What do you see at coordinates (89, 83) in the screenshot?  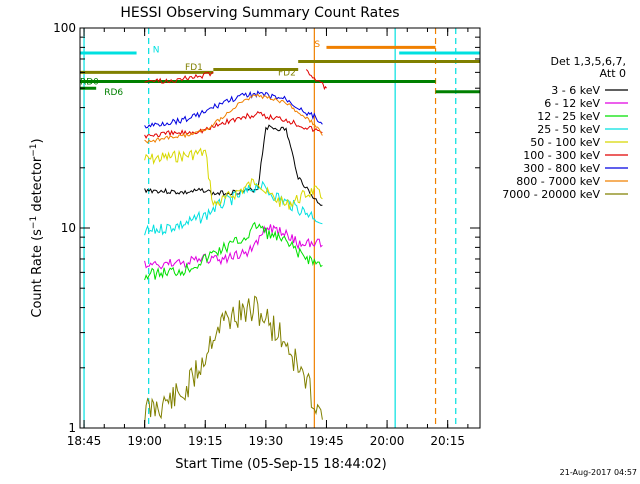 I see `state-label-6: RD0` at bounding box center [89, 83].